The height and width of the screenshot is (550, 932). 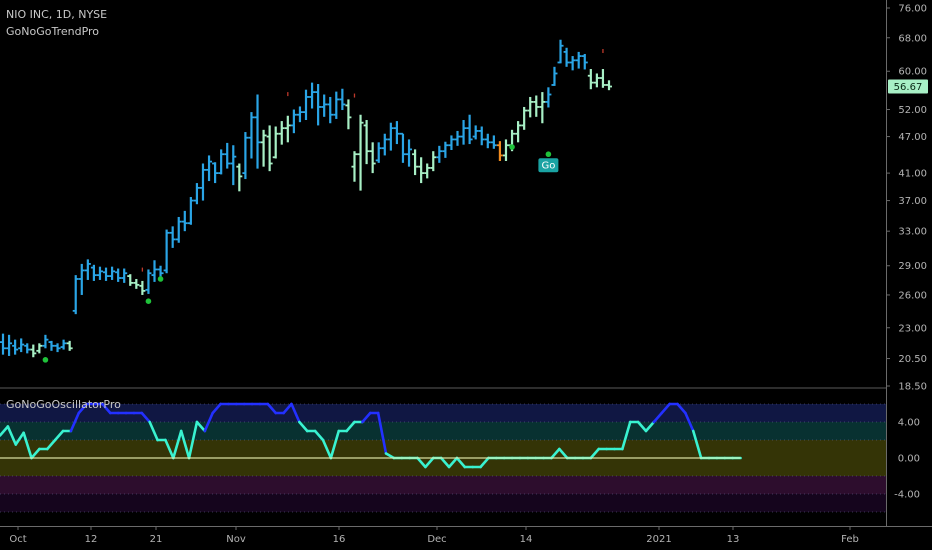 What do you see at coordinates (912, 9) in the screenshot?
I see `price-tick-label: 76.00` at bounding box center [912, 9].